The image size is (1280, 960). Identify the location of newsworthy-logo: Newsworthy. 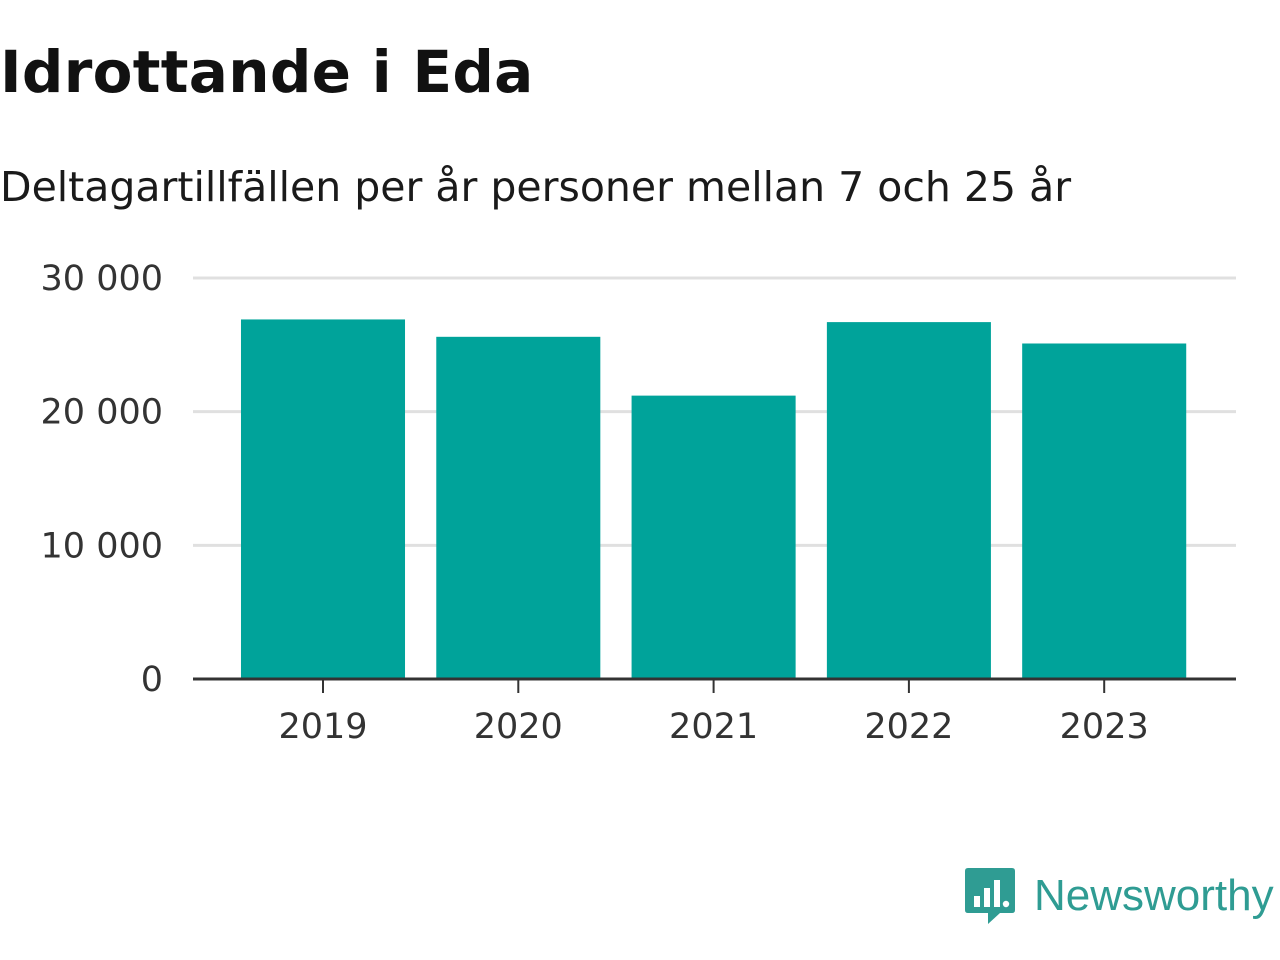
(1119, 896).